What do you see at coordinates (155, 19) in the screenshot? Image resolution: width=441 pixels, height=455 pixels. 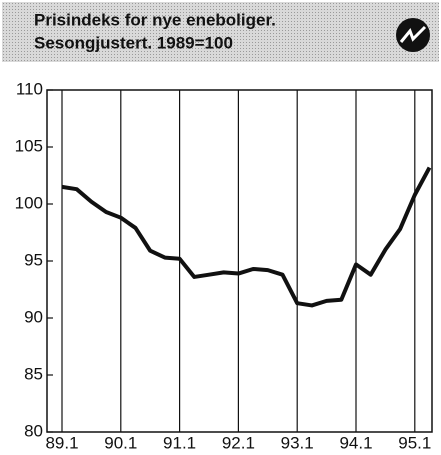 I see `chart-title: Prisindeks for nye eneboliger.` at bounding box center [155, 19].